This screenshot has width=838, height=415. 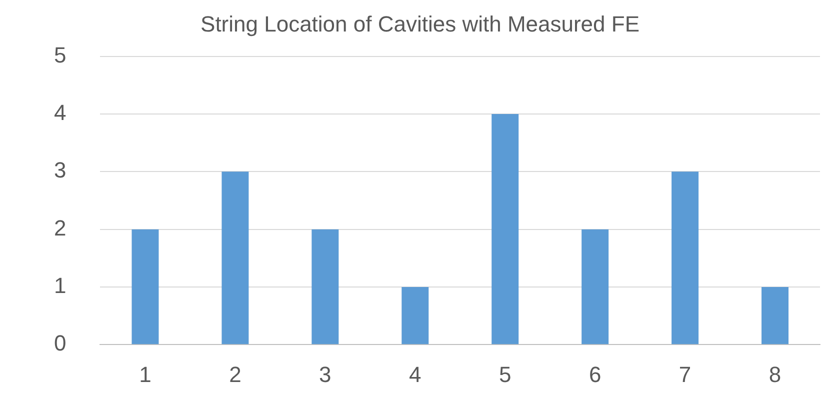 I want to click on x-tick-label: 1, so click(x=145, y=374).